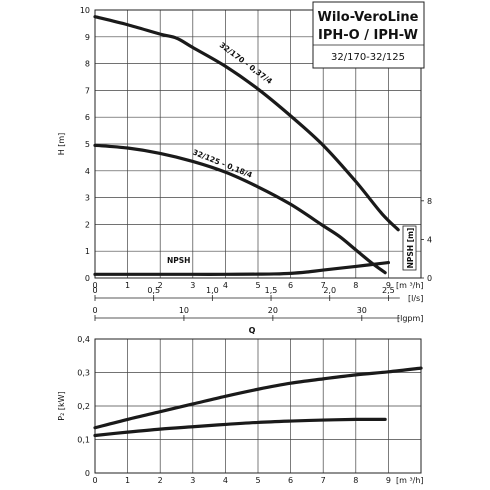 The width and height of the screenshot is (490, 490). What do you see at coordinates (252, 330) in the screenshot?
I see `x-axis-title: Q` at bounding box center [252, 330].